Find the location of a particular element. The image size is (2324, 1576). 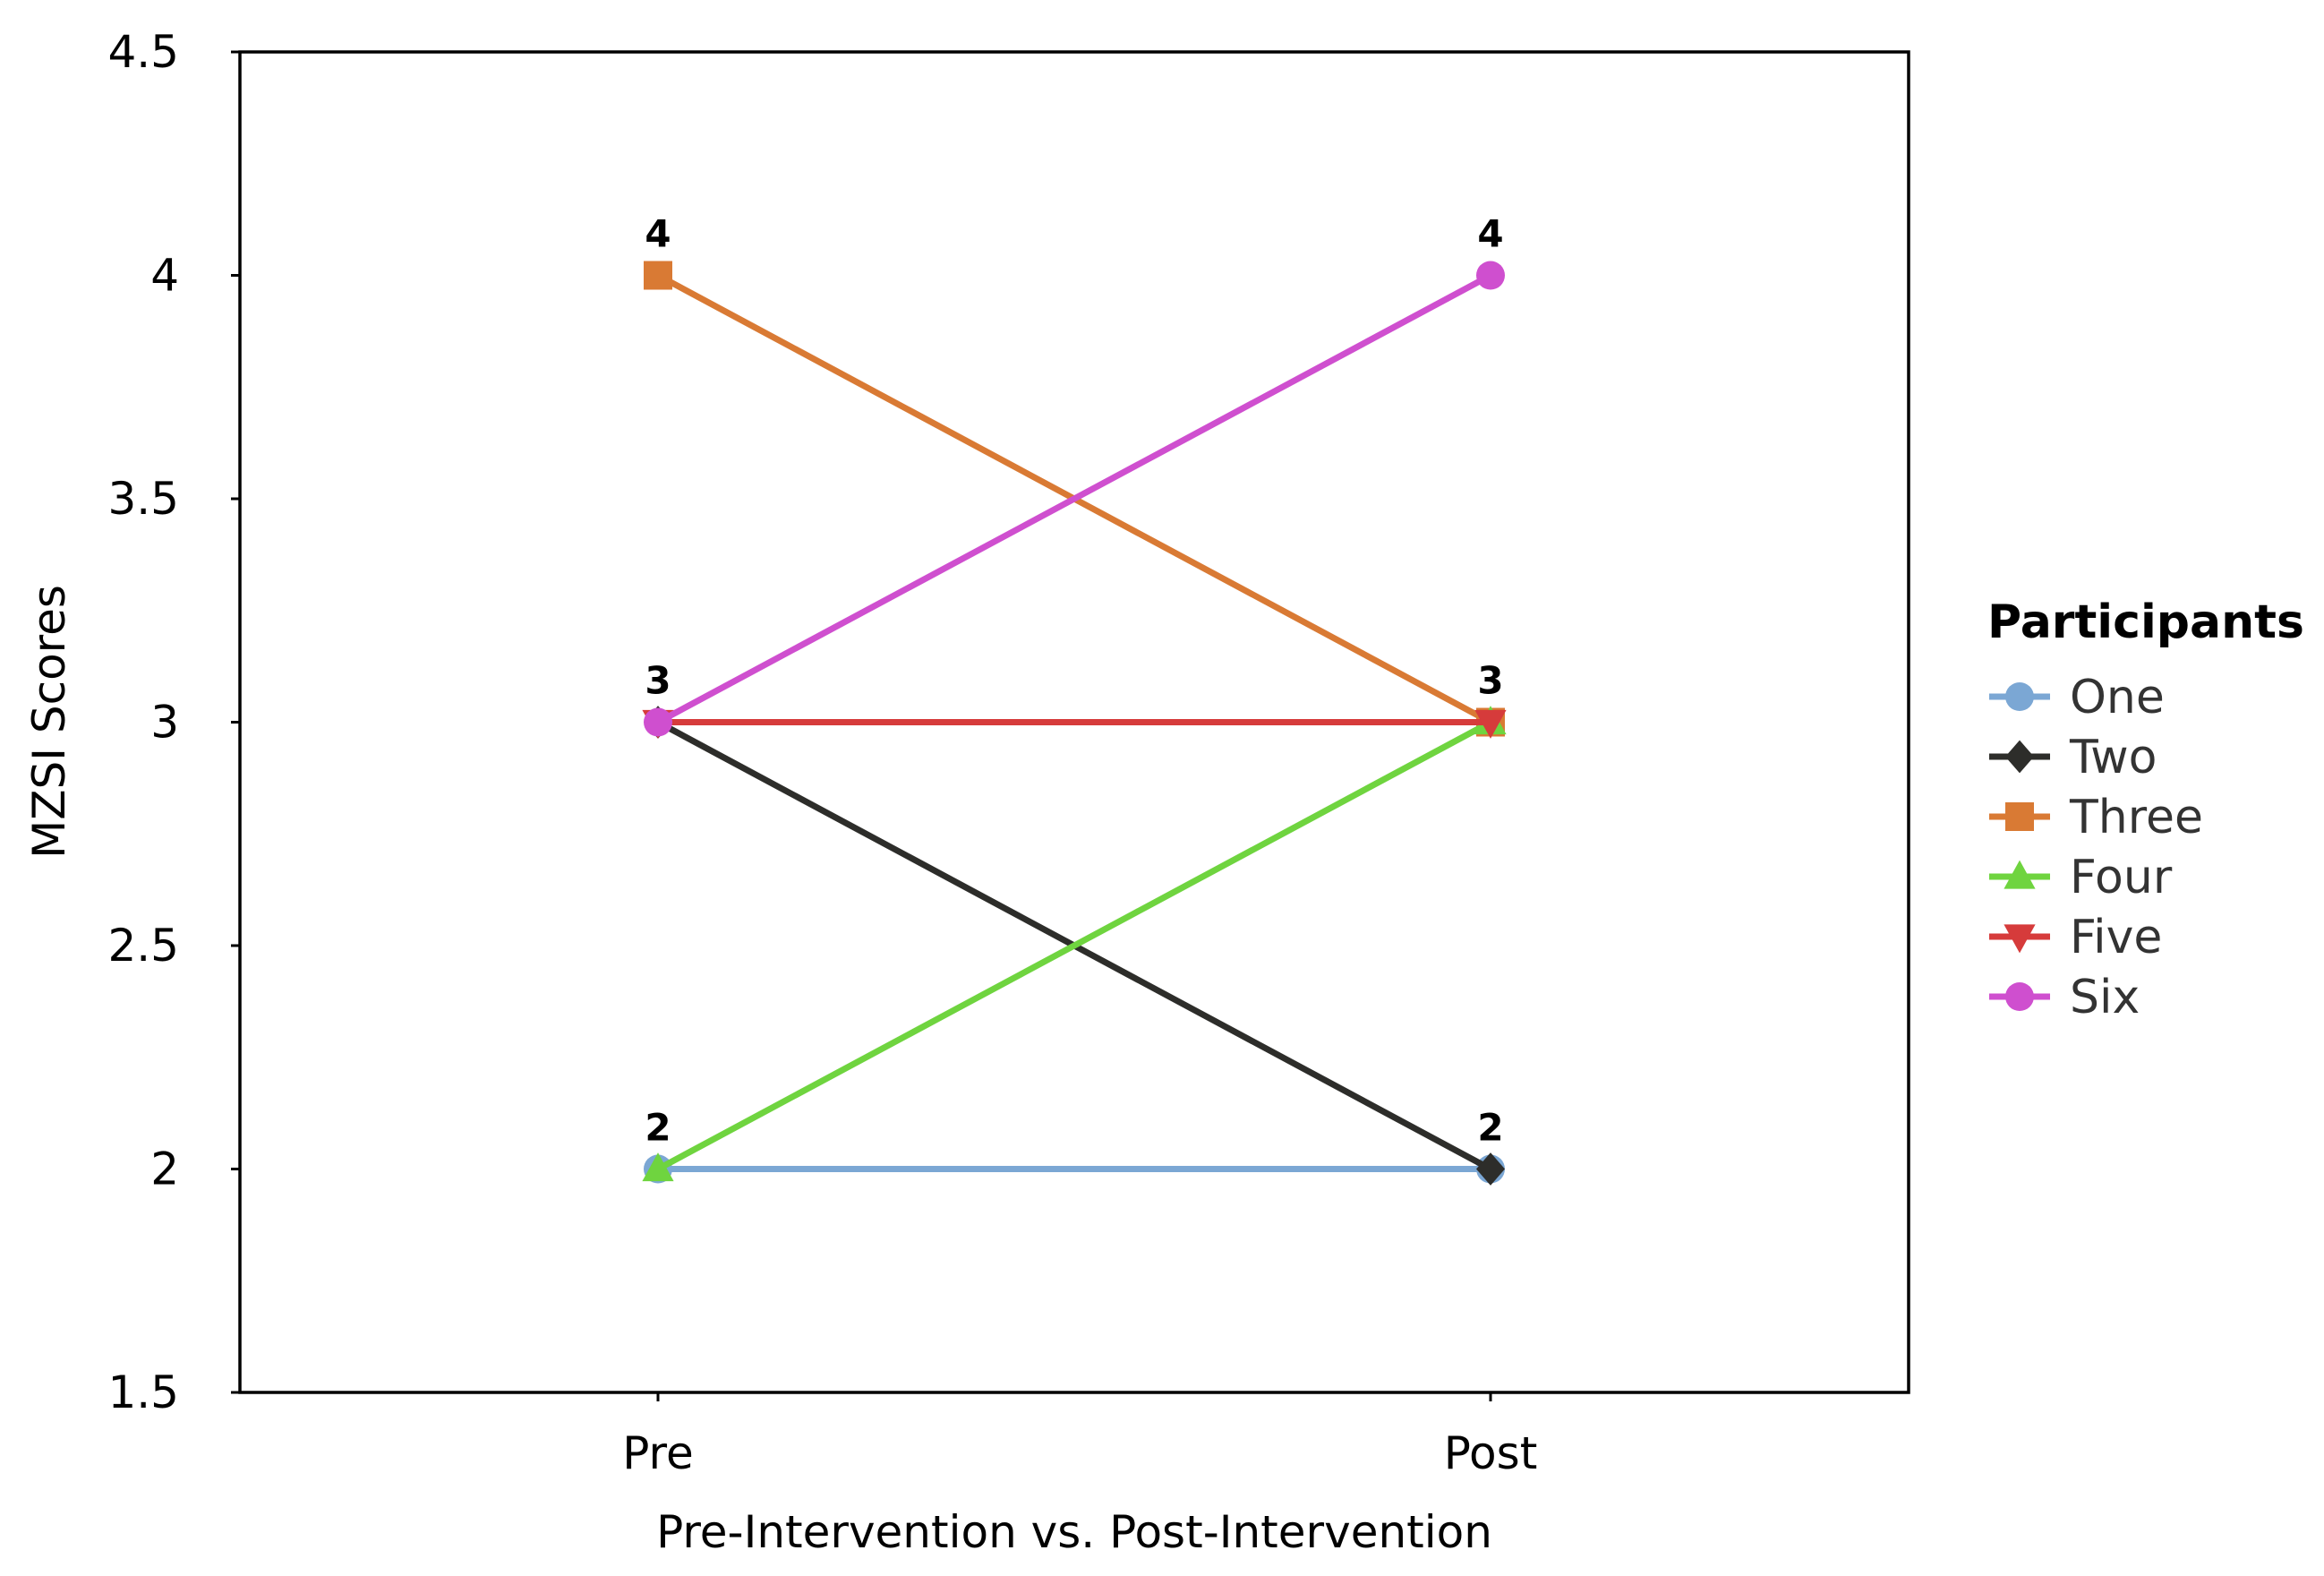

data-point-six-pre is located at coordinates (658, 722).